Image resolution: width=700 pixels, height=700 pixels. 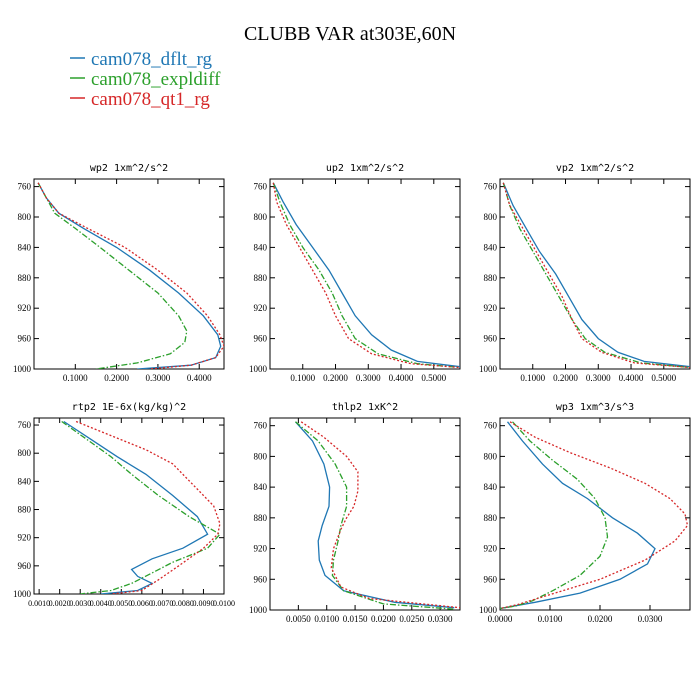 I want to click on x-tick-label: 0.0040, so click(x=101, y=603).